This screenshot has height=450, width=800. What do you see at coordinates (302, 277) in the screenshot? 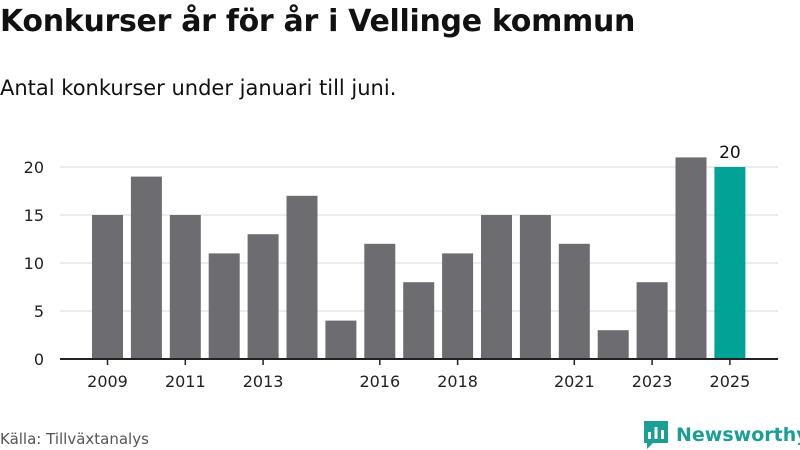
I see `bar-2014` at bounding box center [302, 277].